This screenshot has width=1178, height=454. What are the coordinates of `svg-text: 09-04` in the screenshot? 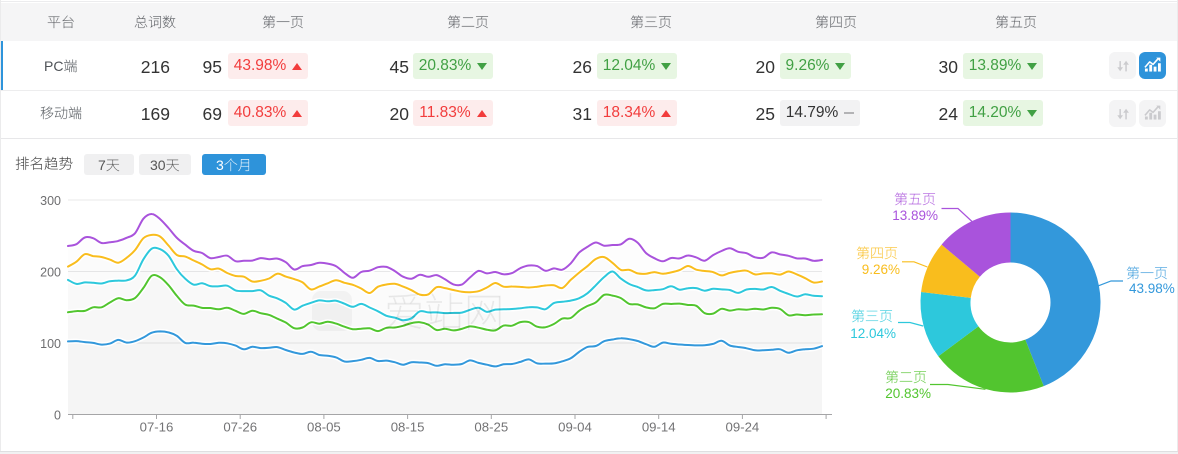 It's located at (575, 427).